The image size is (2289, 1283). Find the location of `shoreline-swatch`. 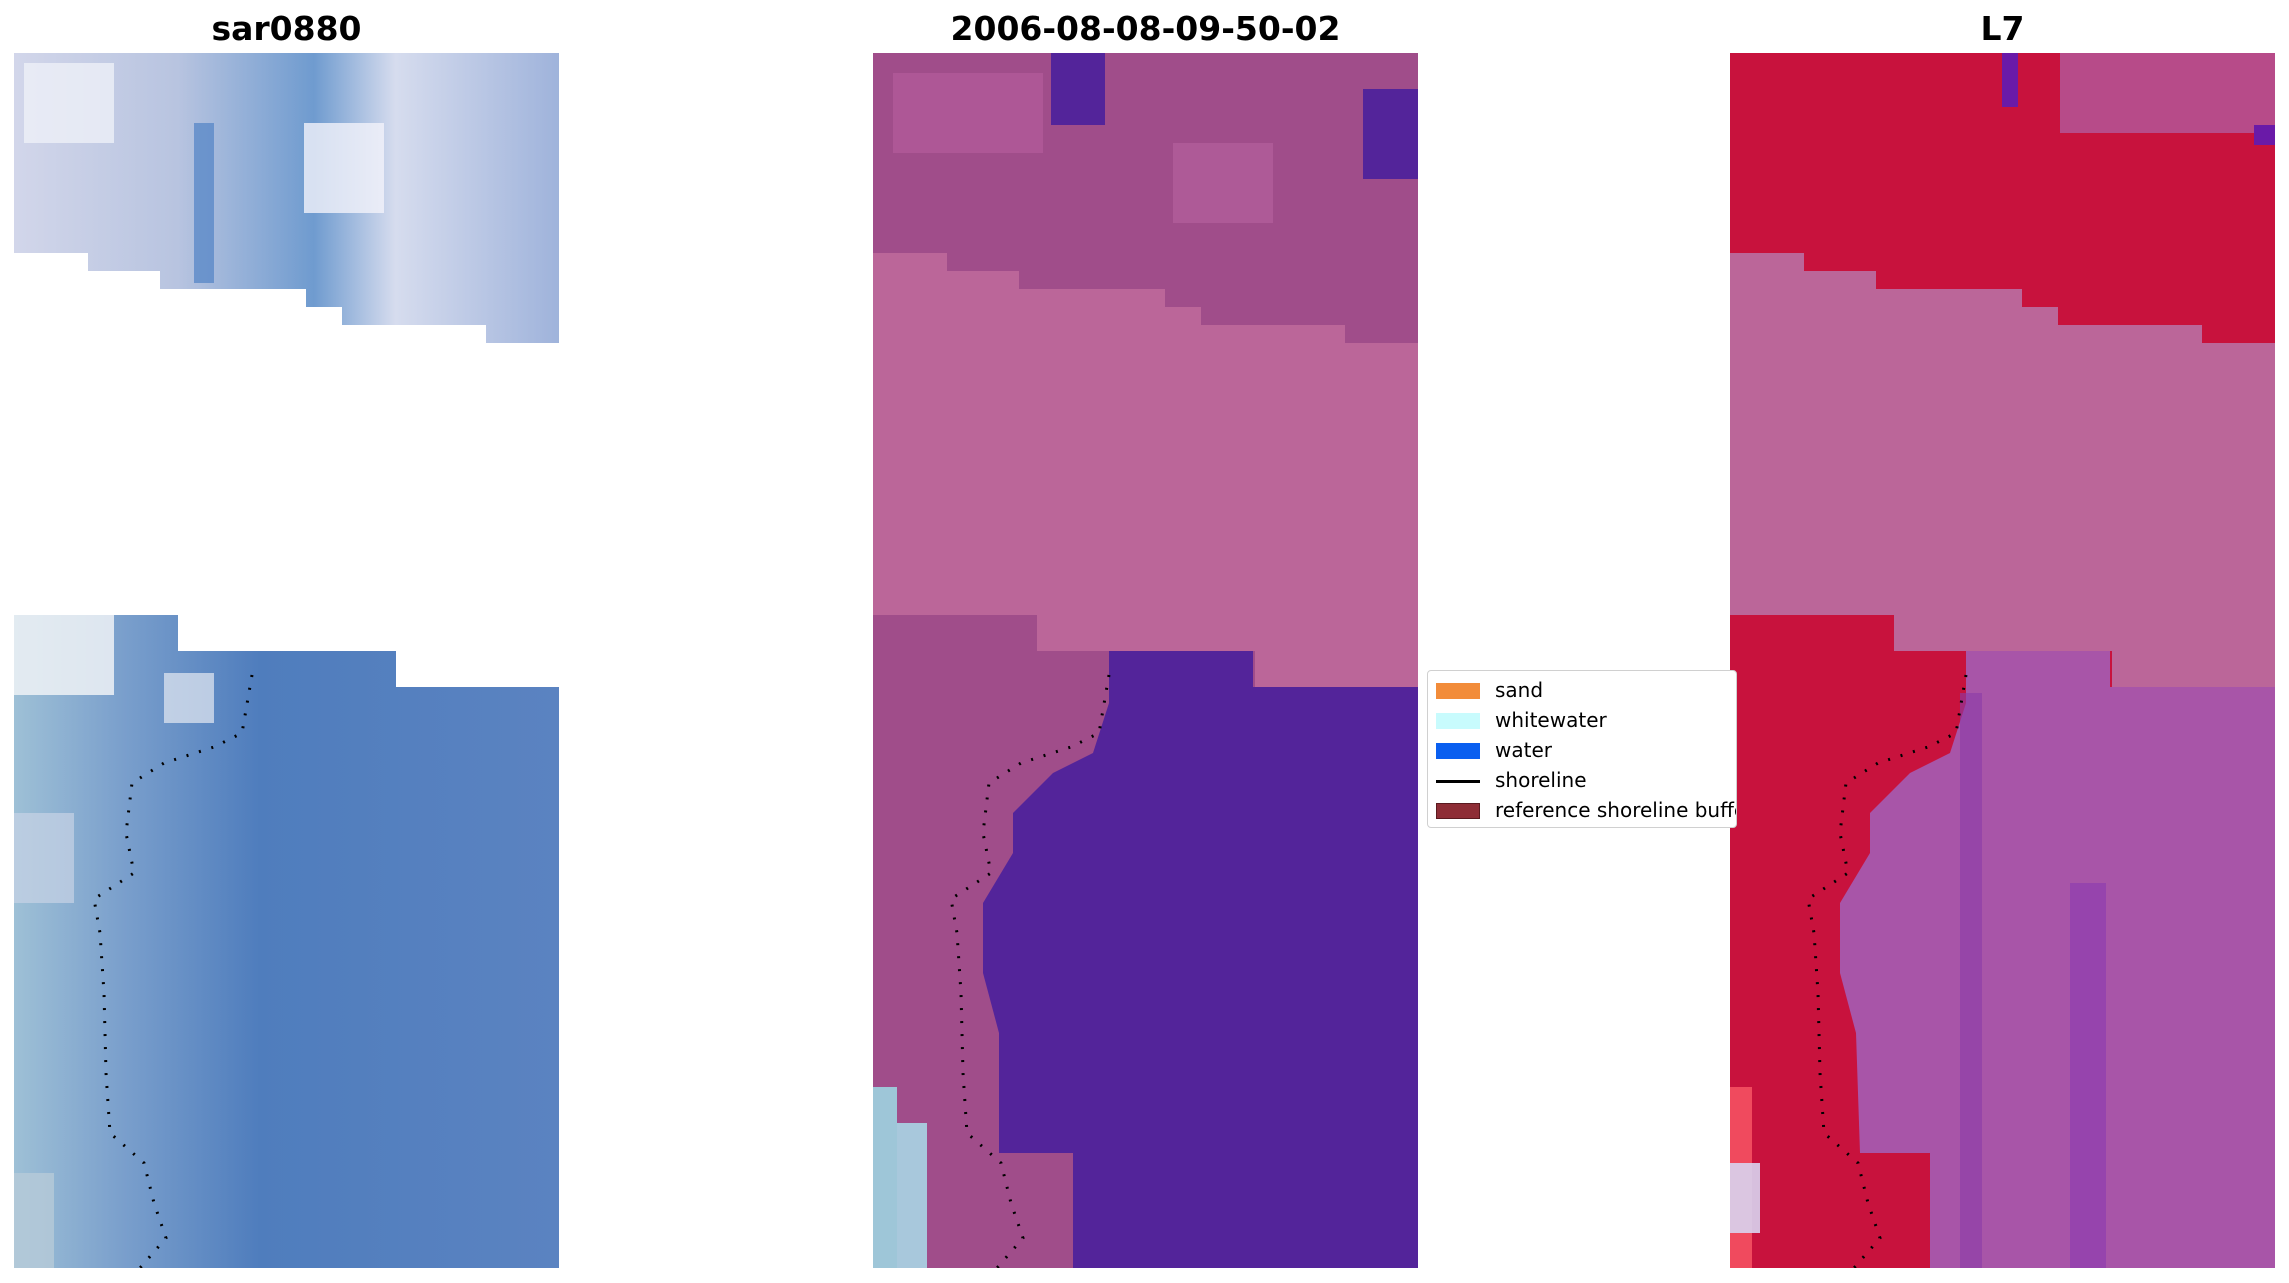

shoreline-swatch is located at coordinates (1458, 781).